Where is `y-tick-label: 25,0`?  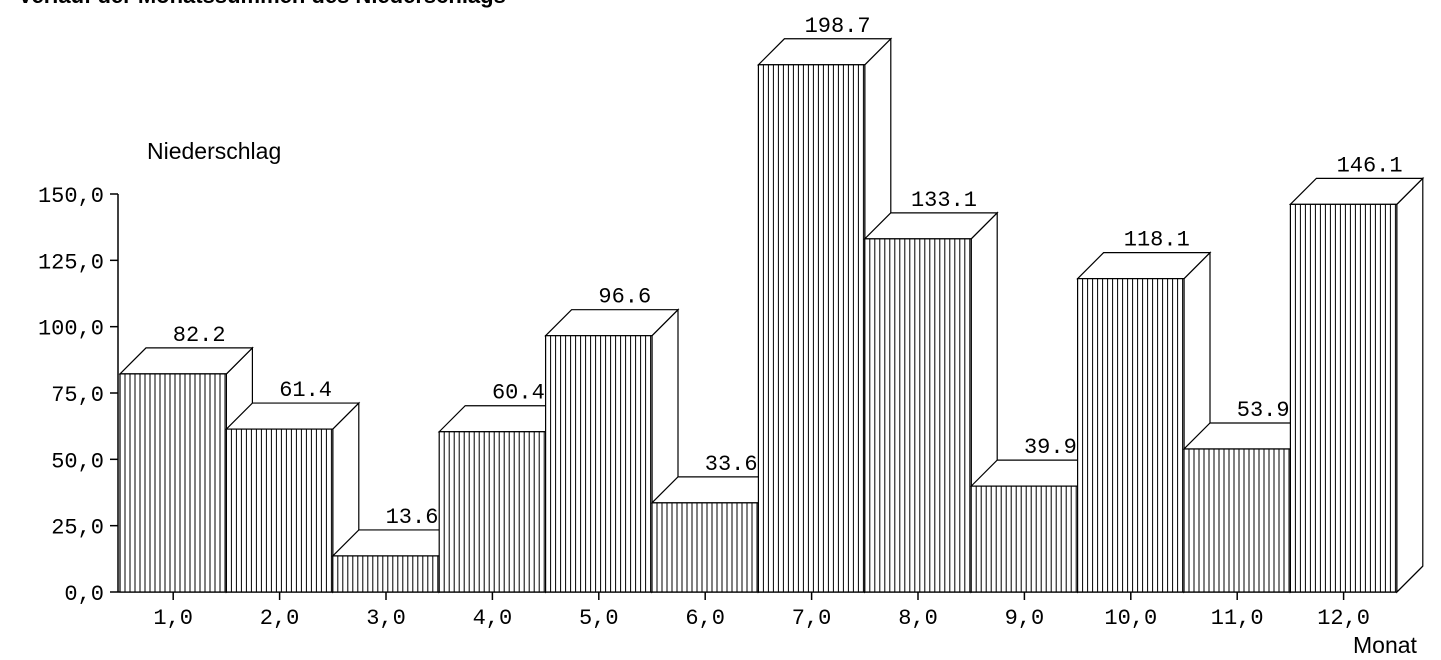
y-tick-label: 25,0 is located at coordinates (77, 528).